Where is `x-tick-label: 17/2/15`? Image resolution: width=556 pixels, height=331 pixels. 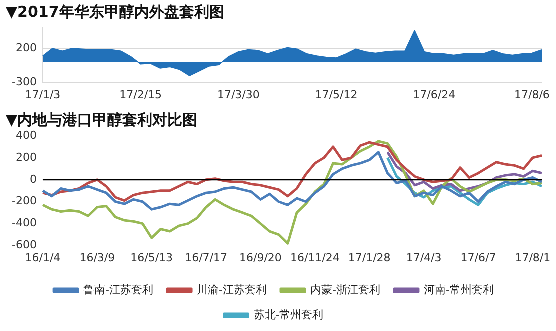
x-tick-label: 17/2/15 is located at coordinates (141, 95).